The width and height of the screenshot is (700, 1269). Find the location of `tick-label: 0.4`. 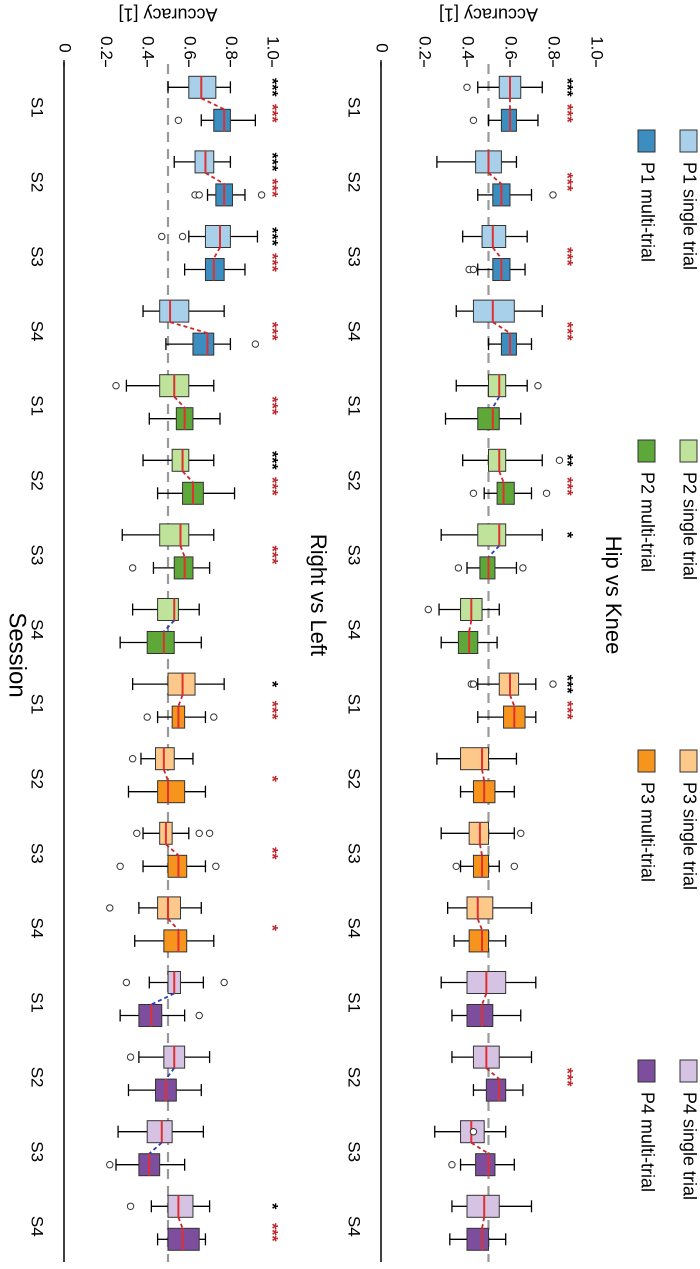

tick-label: 0.4 is located at coordinates (468, 48).